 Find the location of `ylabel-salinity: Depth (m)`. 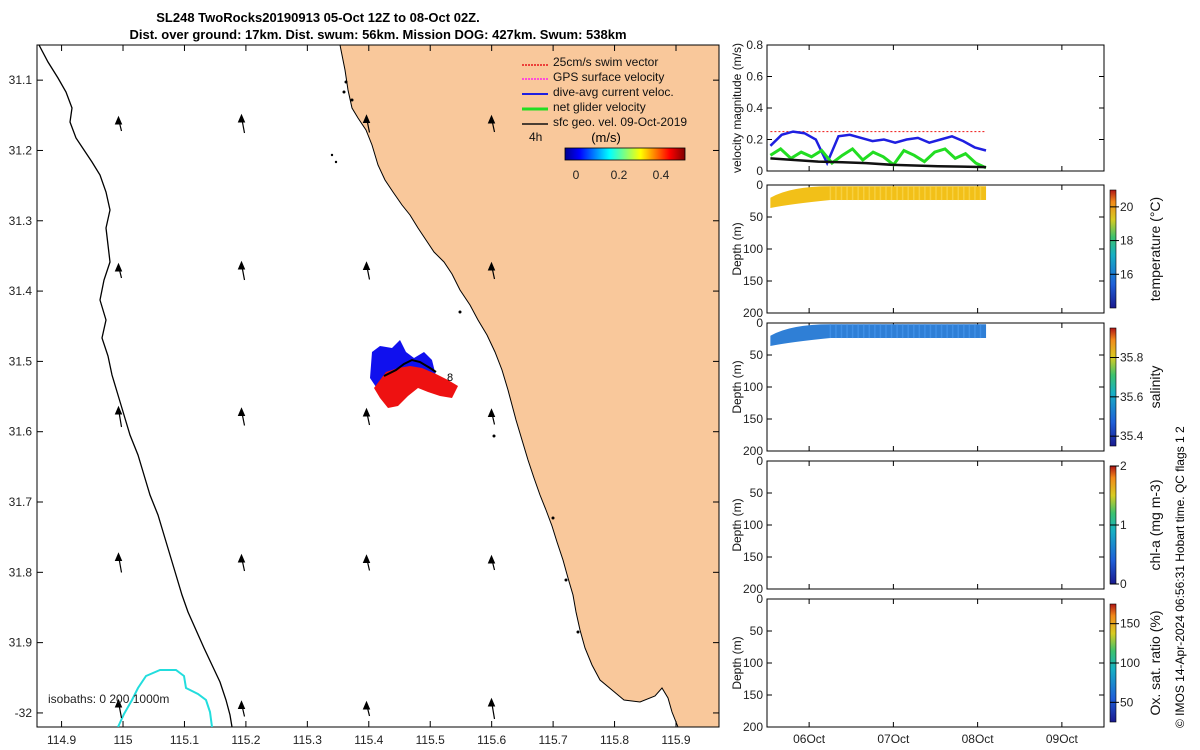

ylabel-salinity: Depth (m) is located at coordinates (737, 386).